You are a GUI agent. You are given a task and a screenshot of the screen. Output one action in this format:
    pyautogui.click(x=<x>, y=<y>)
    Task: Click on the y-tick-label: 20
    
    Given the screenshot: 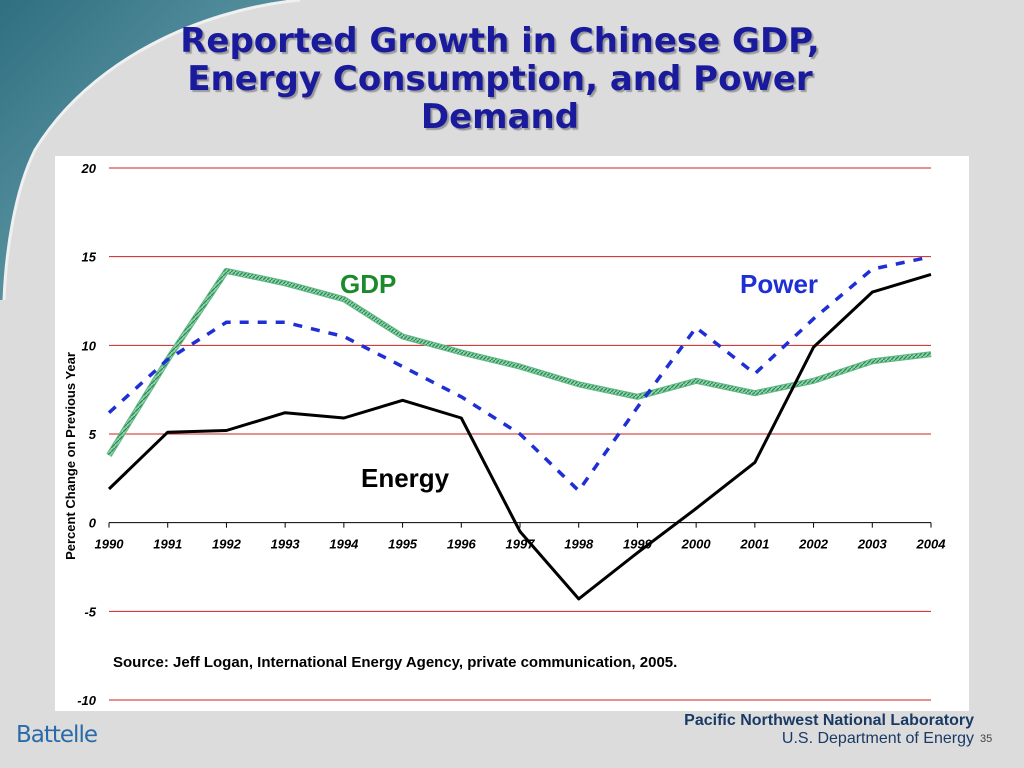 What is the action you would take?
    pyautogui.click(x=89, y=168)
    